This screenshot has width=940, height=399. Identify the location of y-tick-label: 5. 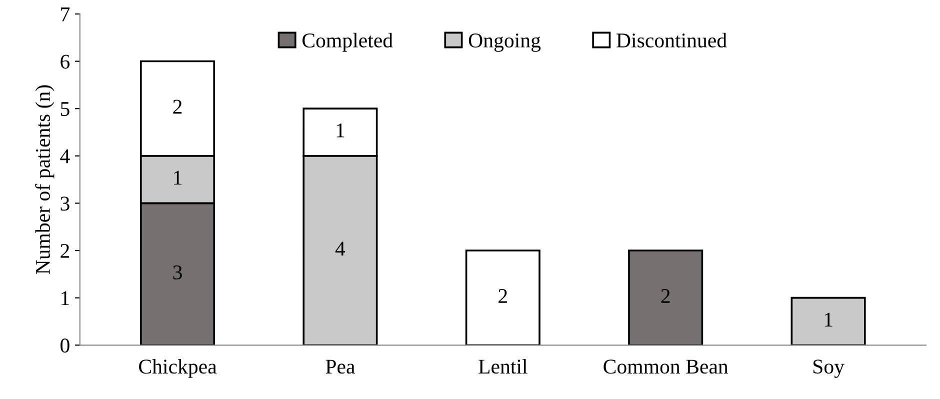
(65, 109).